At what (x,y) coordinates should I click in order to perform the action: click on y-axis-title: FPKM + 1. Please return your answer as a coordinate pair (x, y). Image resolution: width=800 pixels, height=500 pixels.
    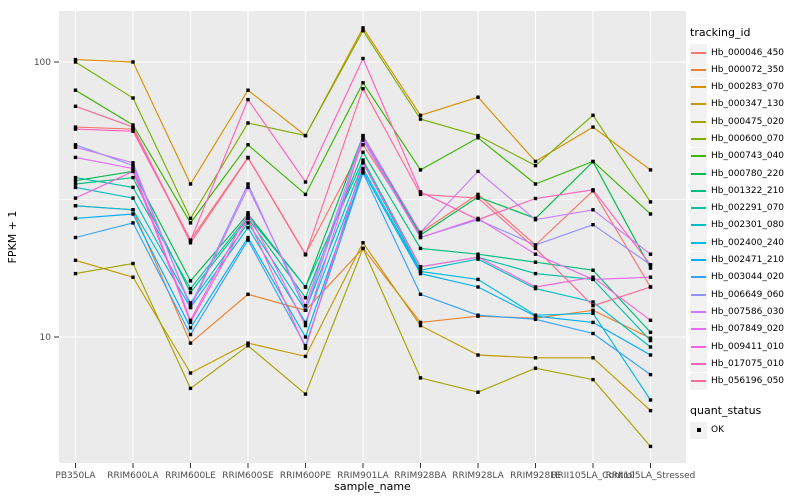
    Looking at the image, I should click on (12, 237).